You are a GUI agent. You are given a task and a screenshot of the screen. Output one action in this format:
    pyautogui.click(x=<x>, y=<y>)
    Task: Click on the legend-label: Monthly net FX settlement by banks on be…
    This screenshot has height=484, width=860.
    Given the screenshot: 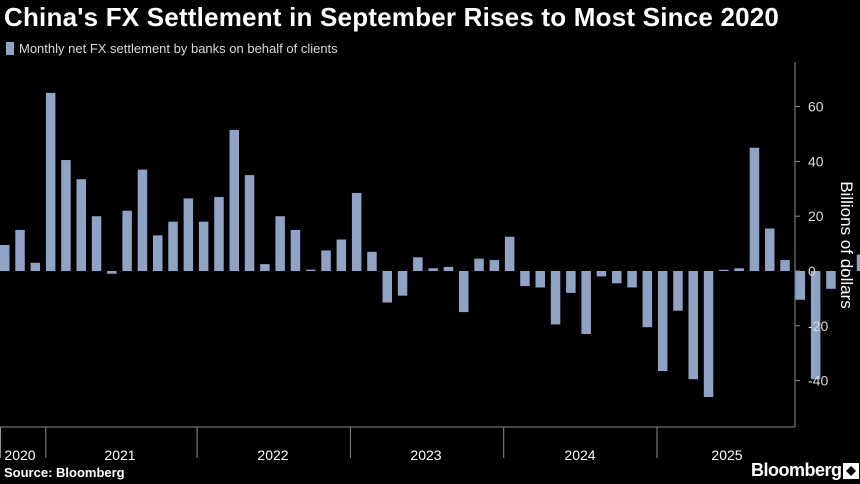 What is the action you would take?
    pyautogui.click(x=178, y=48)
    